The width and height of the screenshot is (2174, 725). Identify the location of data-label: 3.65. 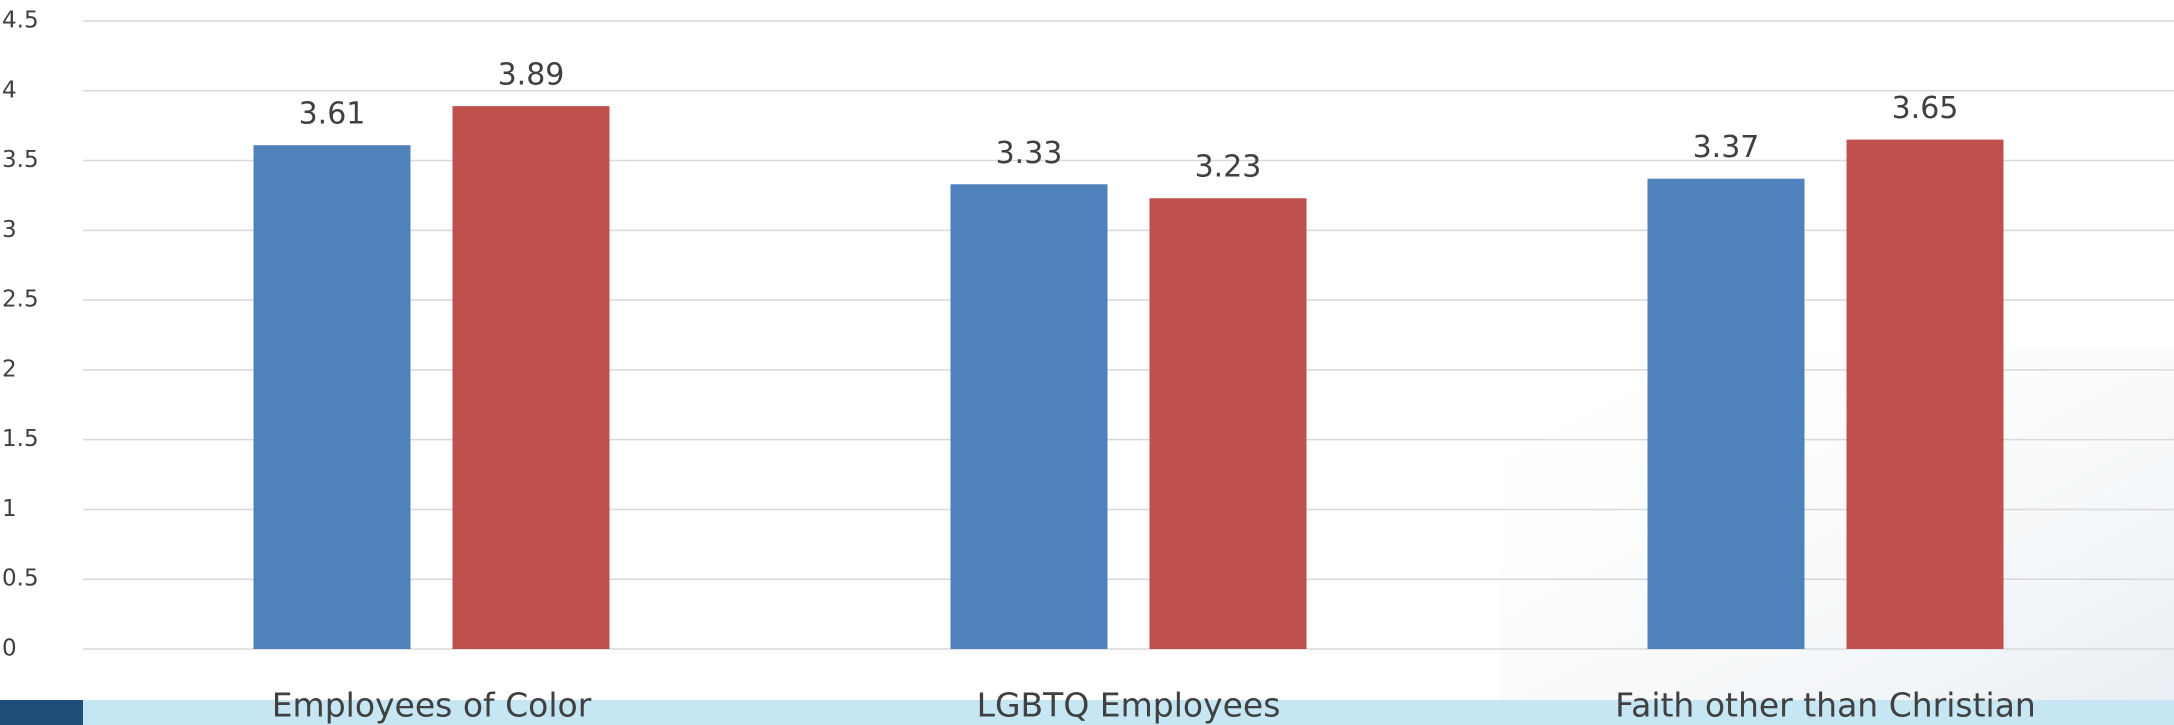
(1925, 108).